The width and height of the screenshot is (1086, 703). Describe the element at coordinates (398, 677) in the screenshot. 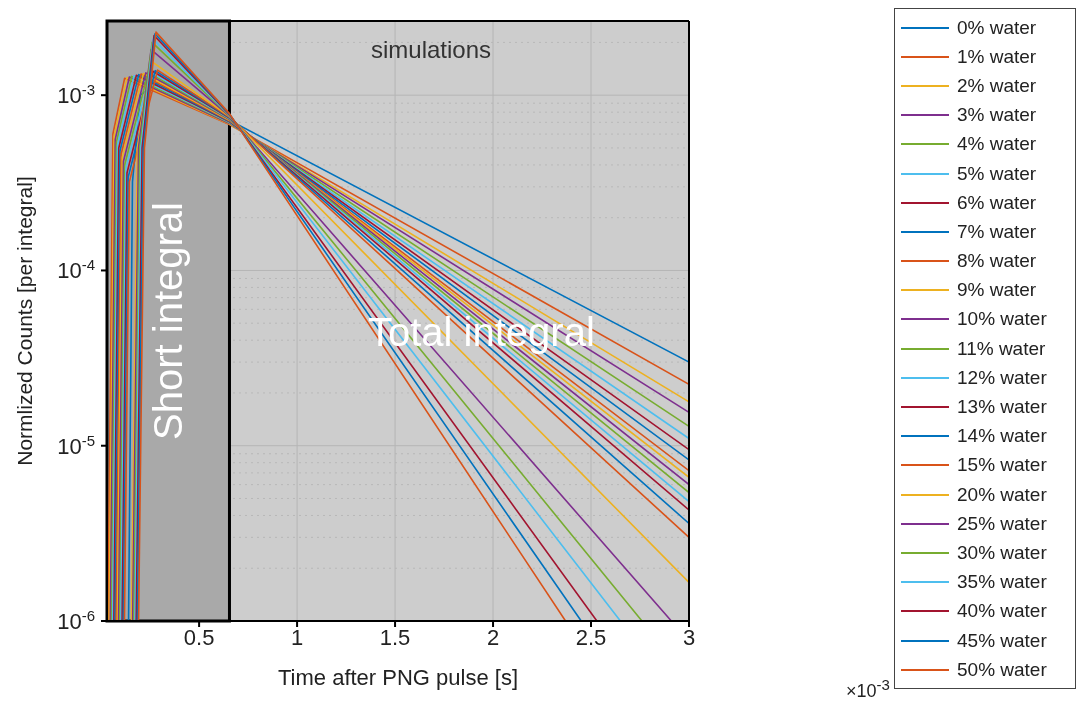

I see `x-axis-title: Time after PNG pulse [s]` at that location.